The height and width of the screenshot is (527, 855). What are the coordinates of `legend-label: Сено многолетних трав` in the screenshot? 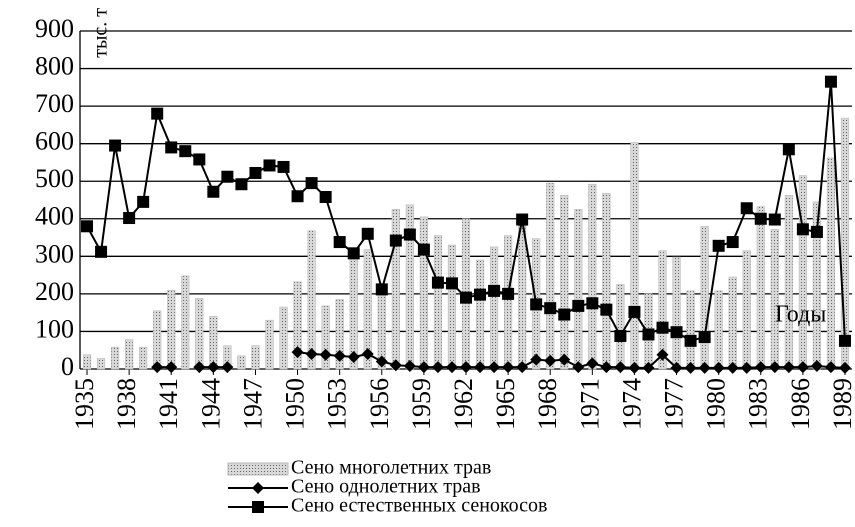 It's located at (391, 468).